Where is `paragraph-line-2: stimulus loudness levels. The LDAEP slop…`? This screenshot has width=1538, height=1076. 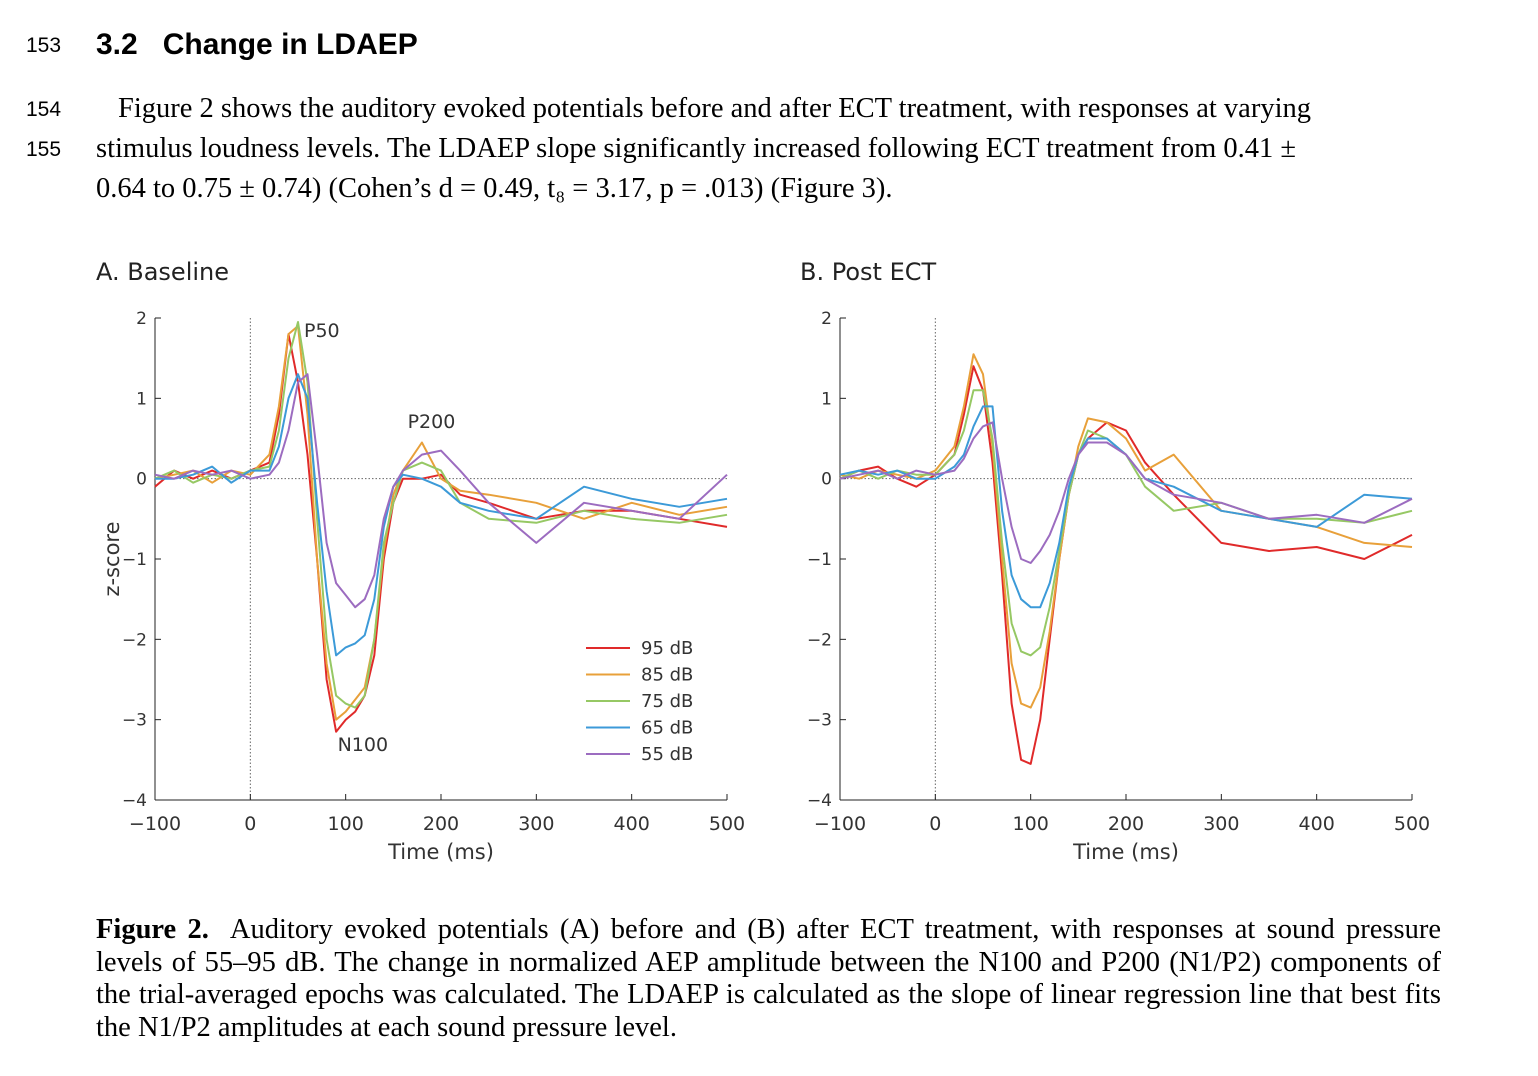 paragraph-line-2: stimulus loudness levels. The LDAEP slop… is located at coordinates (696, 148).